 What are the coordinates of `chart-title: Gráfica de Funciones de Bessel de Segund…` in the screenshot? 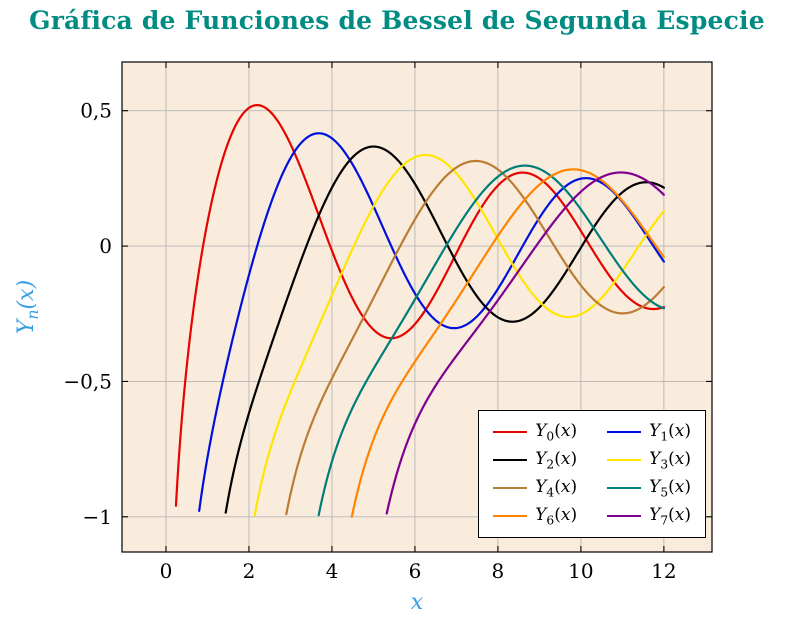 It's located at (397, 20).